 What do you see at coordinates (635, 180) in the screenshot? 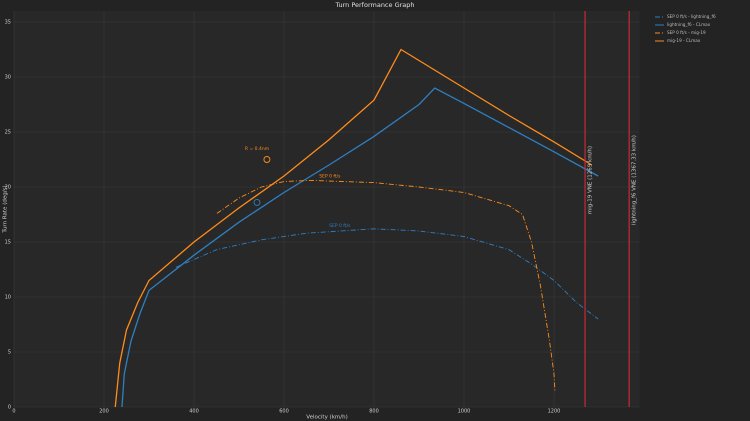
I see `vne-label: lightning_f6 VNE (1367.33 km/h)` at bounding box center [635, 180].